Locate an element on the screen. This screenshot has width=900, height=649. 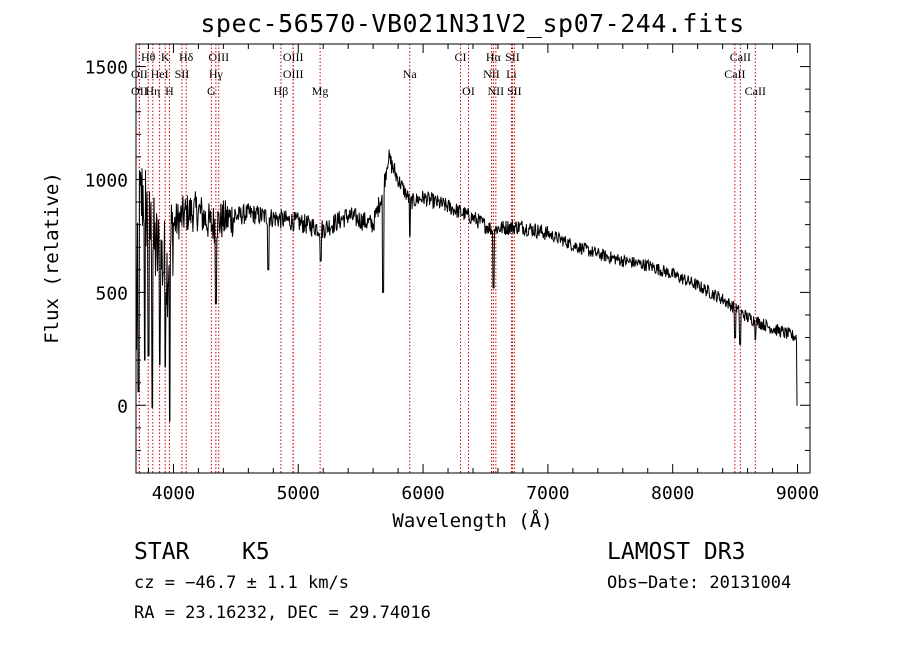
observation-date: Obs−Date: 20131004 is located at coordinates (699, 583).